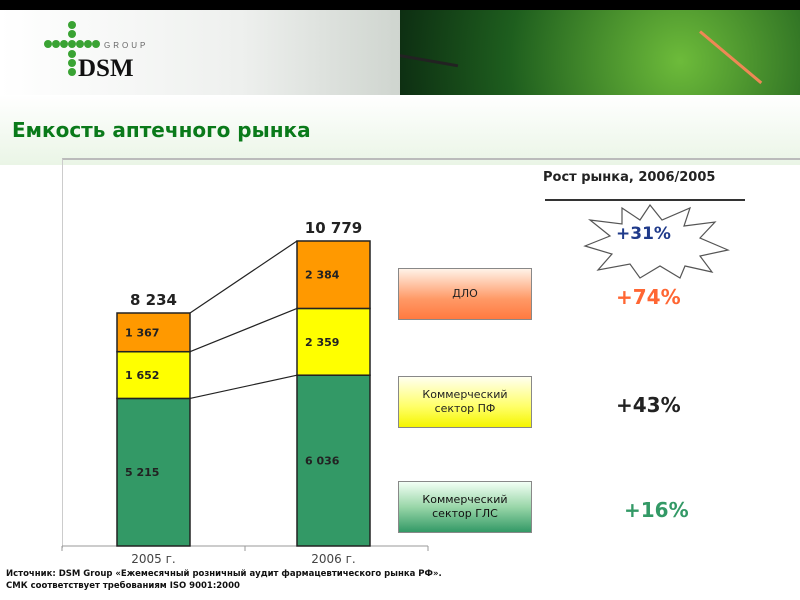 The width and height of the screenshot is (800, 600). Describe the element at coordinates (142, 472) in the screenshot. I see `segment-label: 5 215` at that location.